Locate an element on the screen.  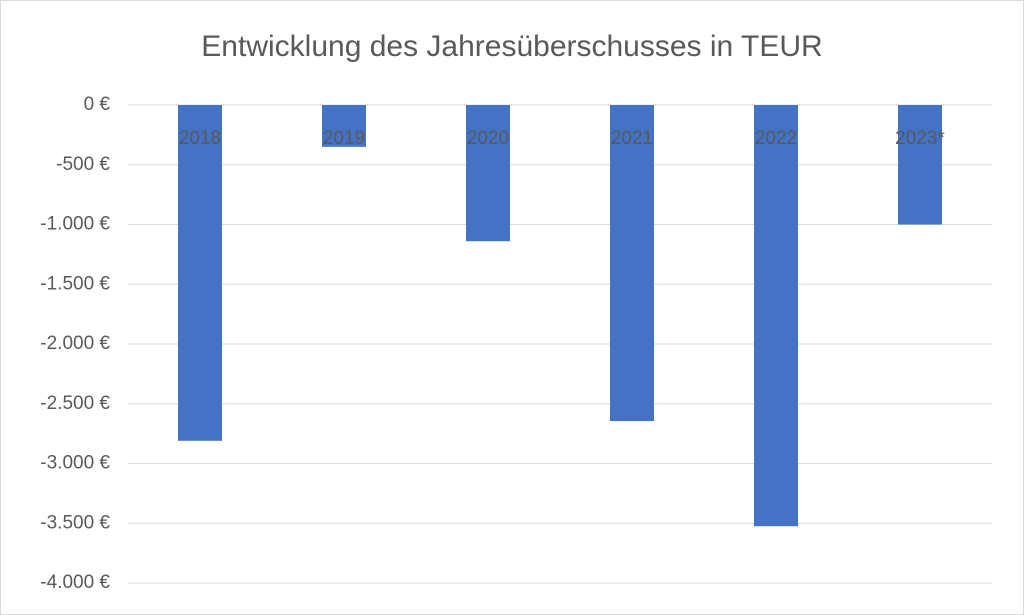
x-tick-label: 2019 is located at coordinates (344, 138).